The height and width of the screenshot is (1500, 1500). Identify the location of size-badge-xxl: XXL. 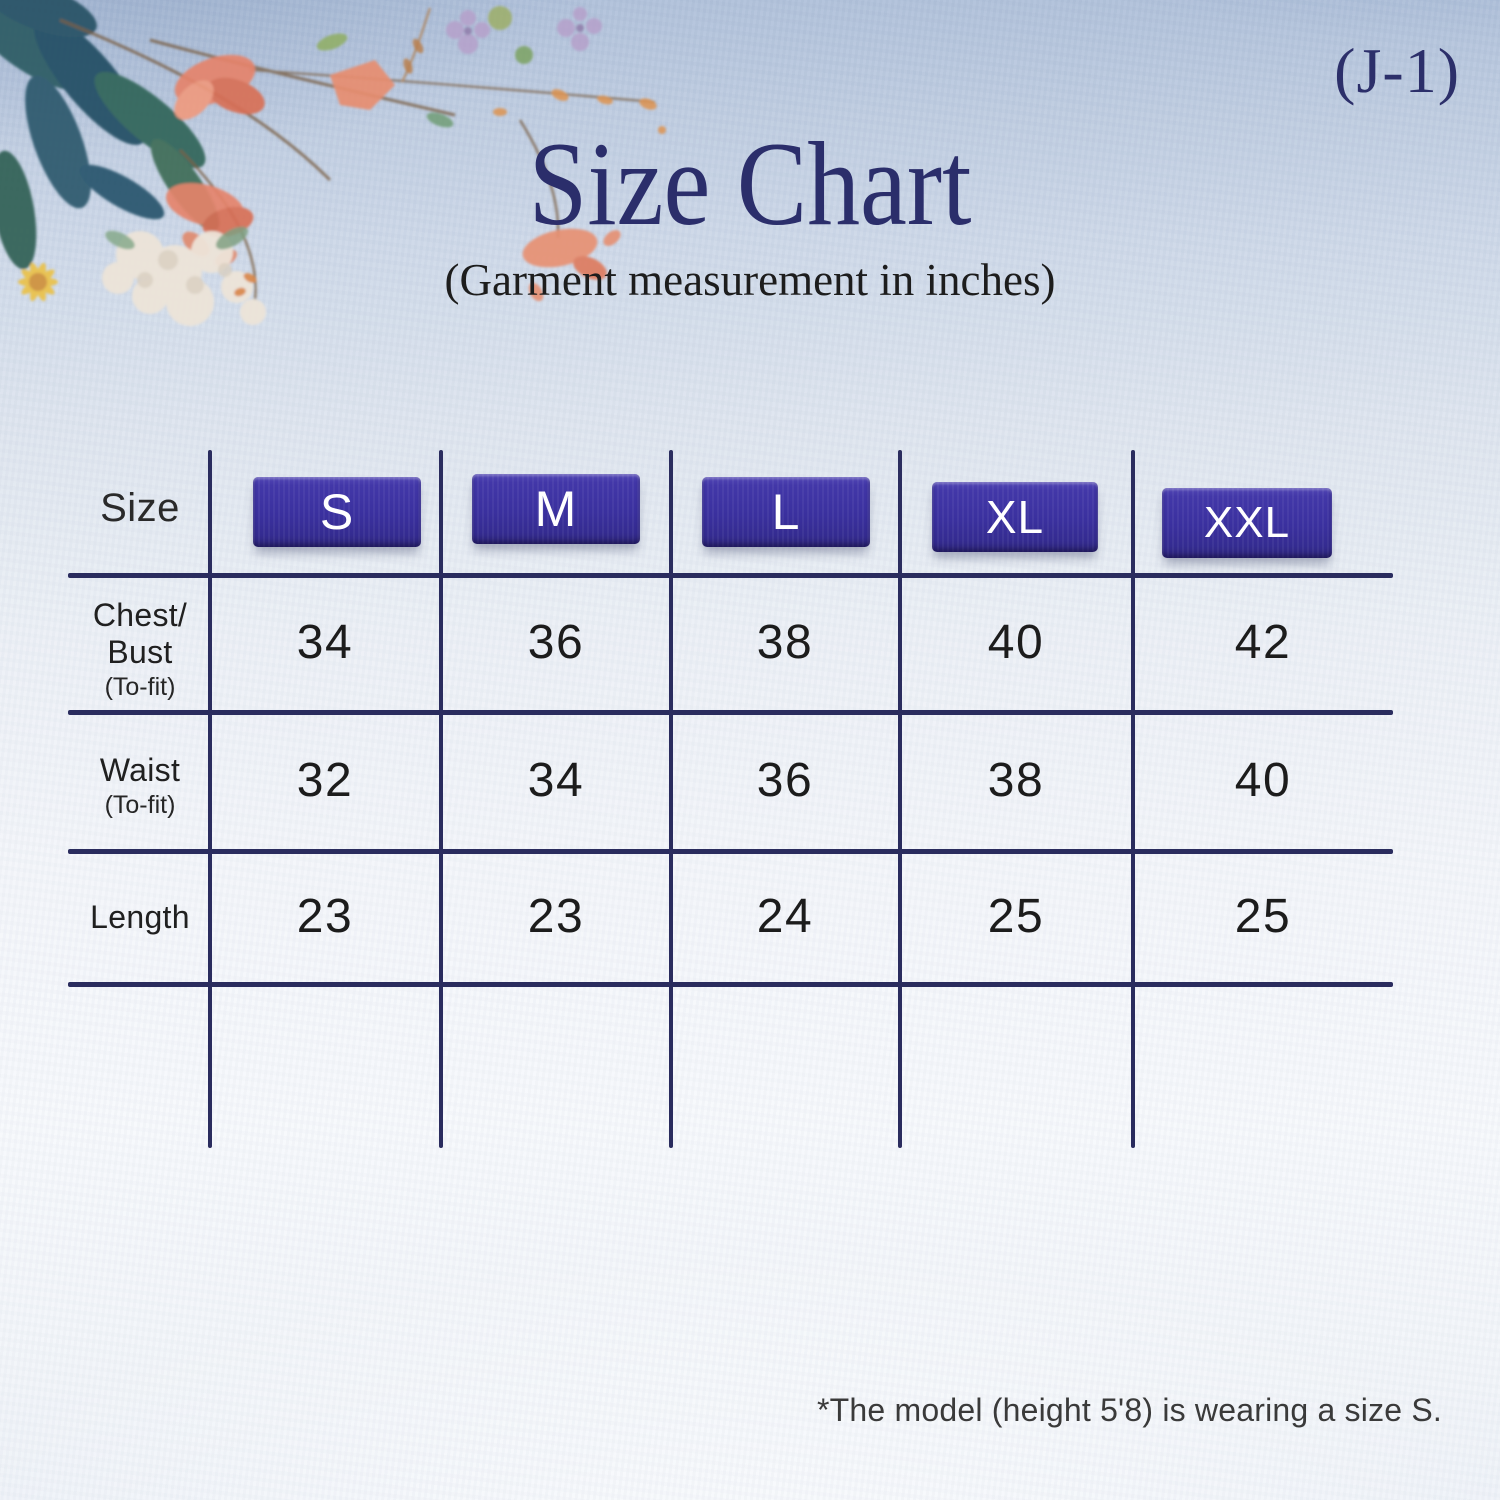
(1247, 523).